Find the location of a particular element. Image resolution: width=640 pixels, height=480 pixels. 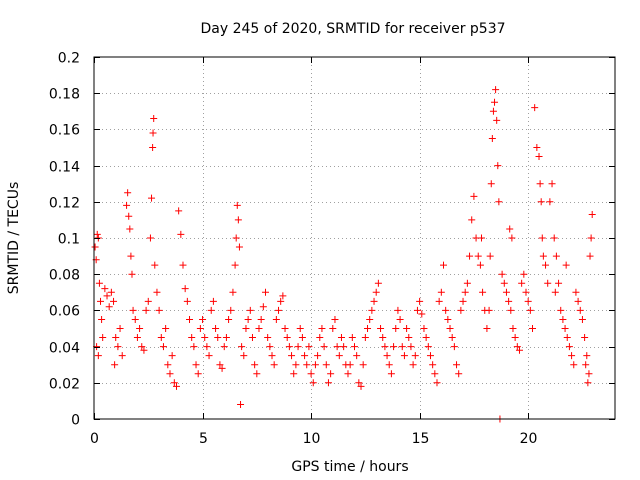

y-tick-label: 0.08 is located at coordinates (64, 276).